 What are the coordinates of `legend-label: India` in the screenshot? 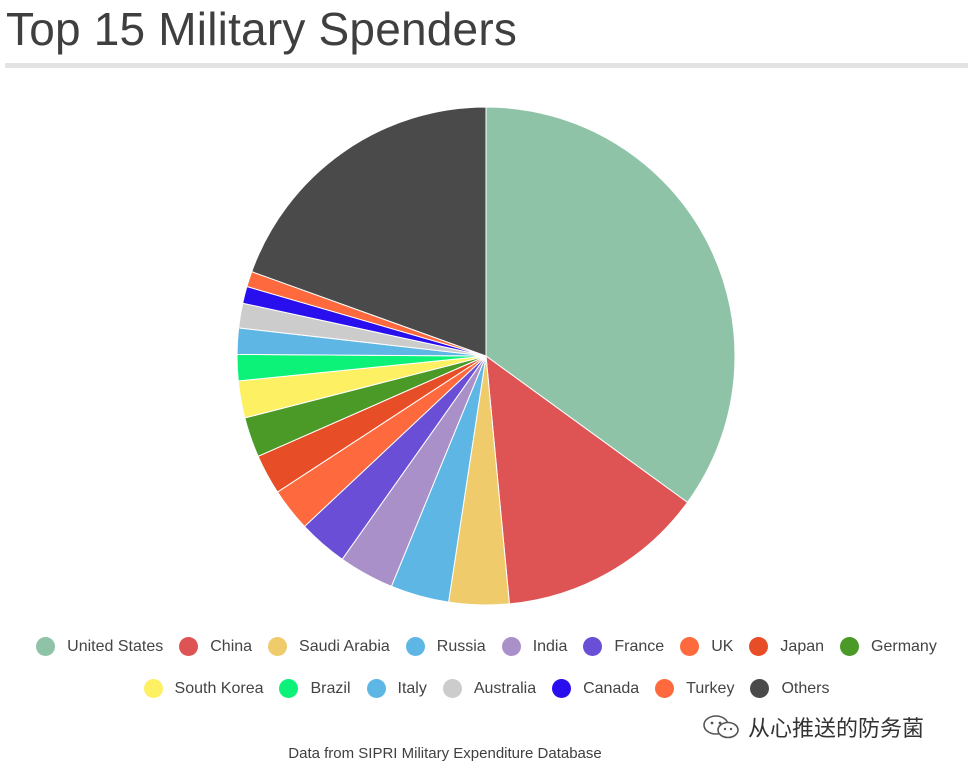 It's located at (550, 646).